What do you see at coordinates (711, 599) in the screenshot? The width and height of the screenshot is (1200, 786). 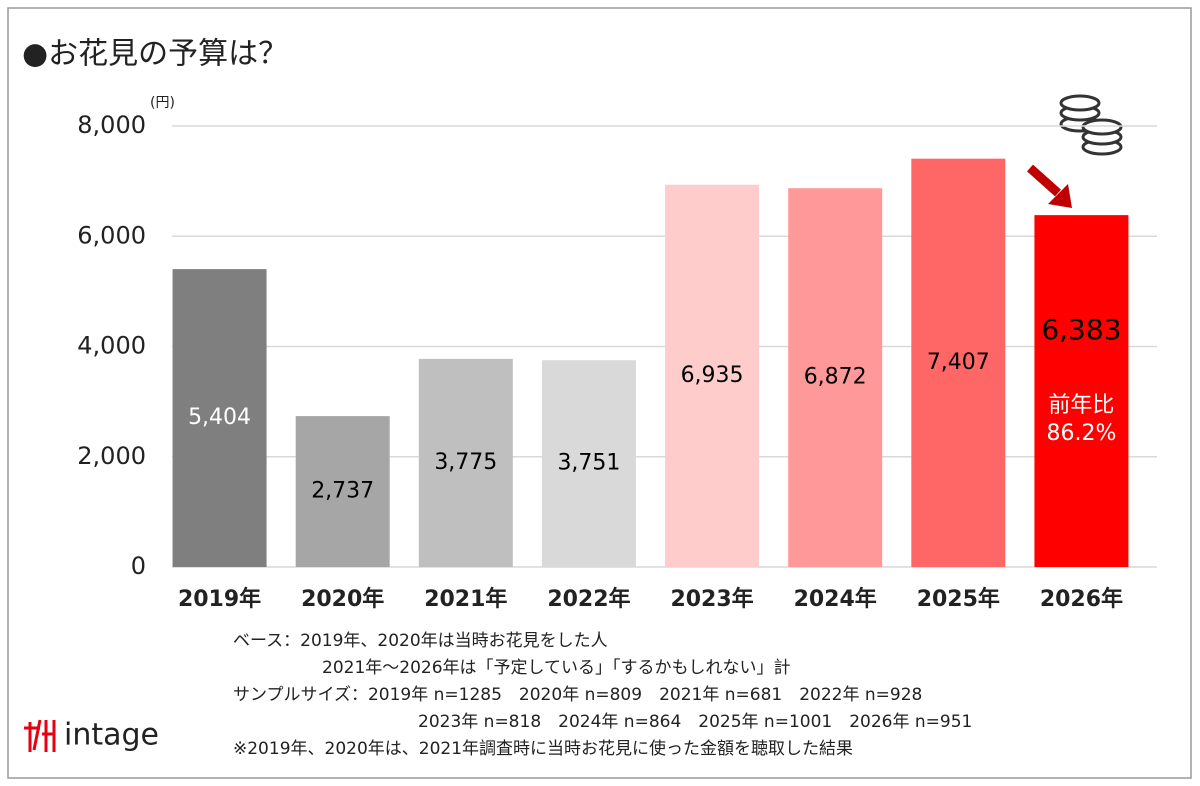 I see `x-tick-label: 2023年` at bounding box center [711, 599].